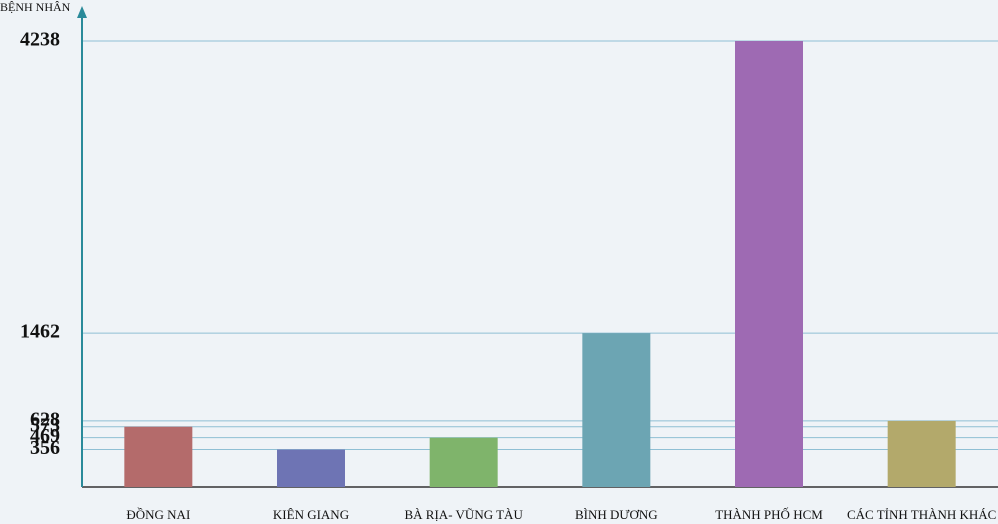 The height and width of the screenshot is (524, 998). I want to click on y-tick-label: 4238, so click(40, 40).